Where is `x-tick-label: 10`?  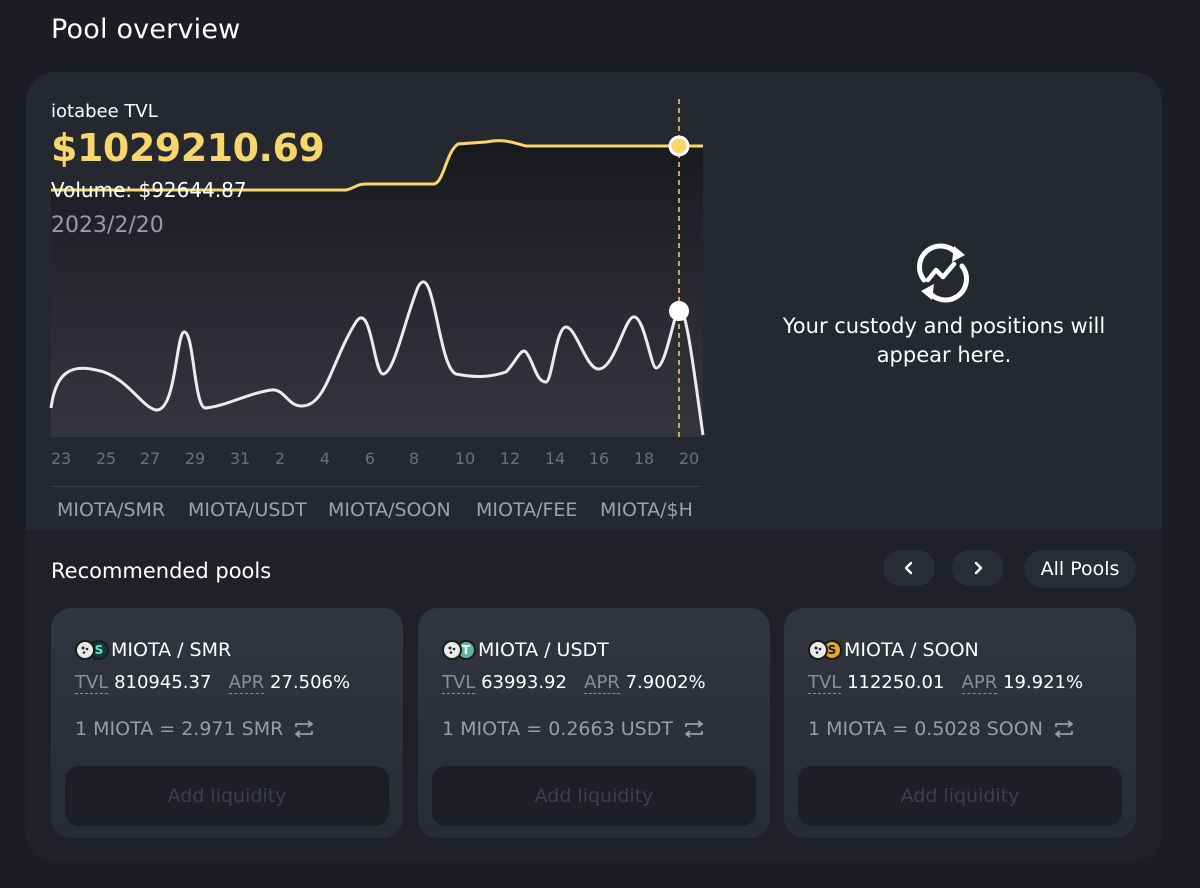
x-tick-label: 10 is located at coordinates (465, 458).